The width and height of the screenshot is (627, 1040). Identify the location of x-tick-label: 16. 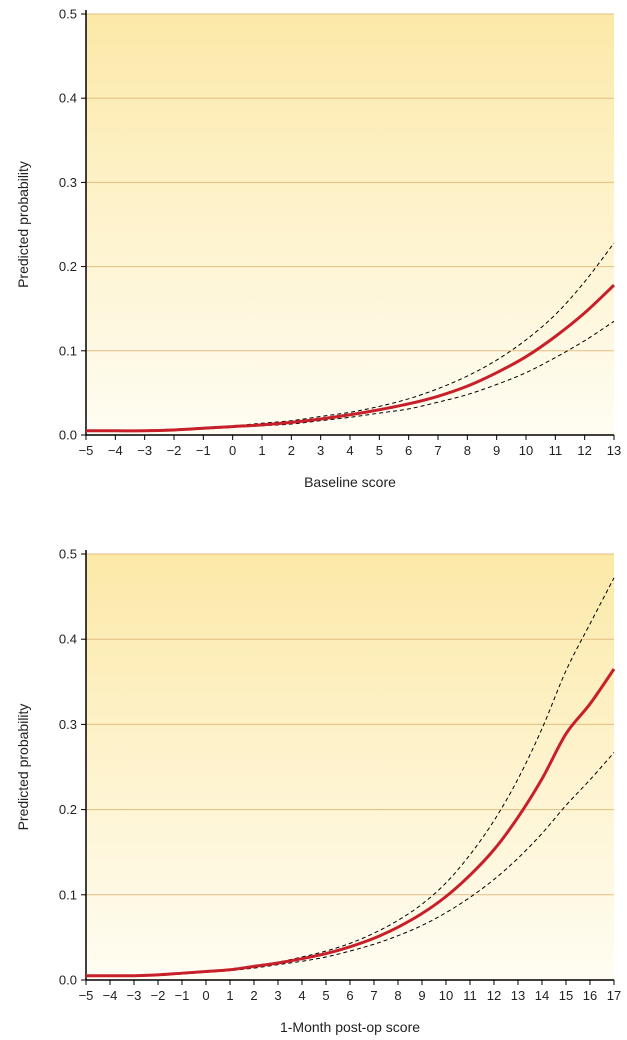
(590, 995).